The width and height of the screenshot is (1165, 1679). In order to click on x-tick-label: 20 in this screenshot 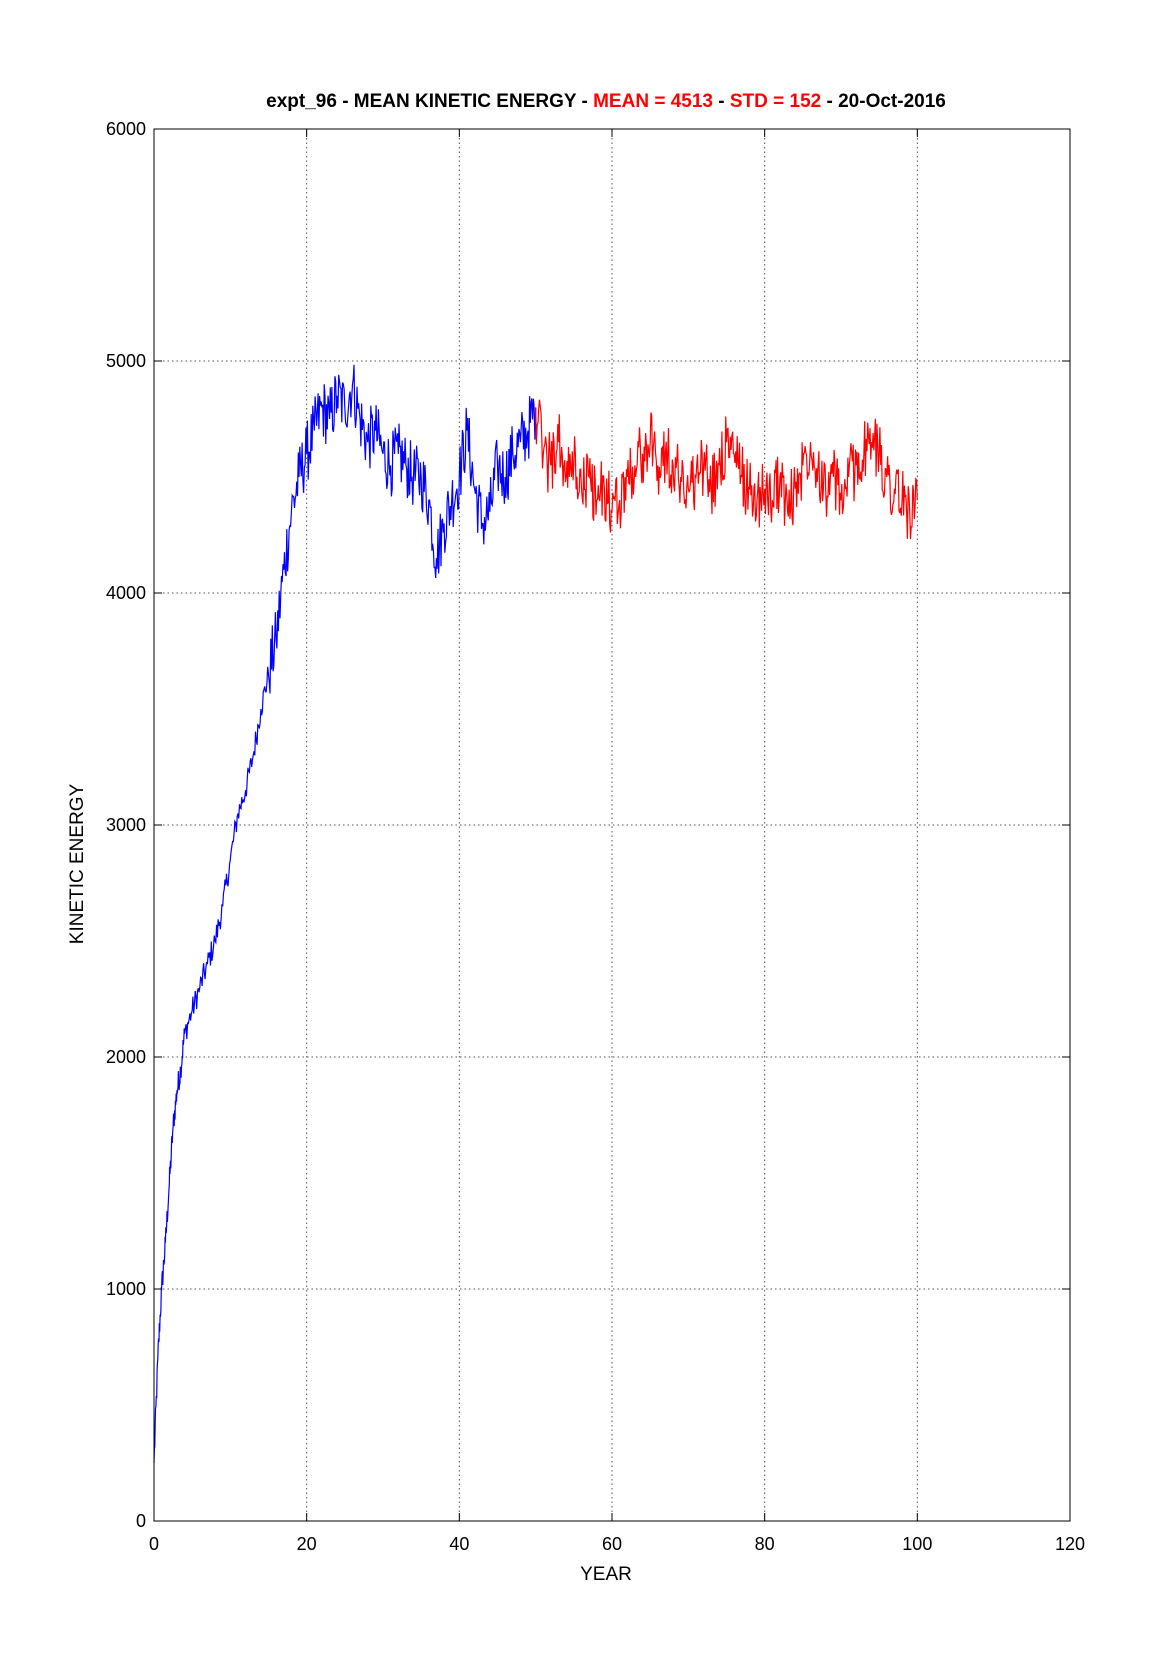, I will do `click(307, 1544)`.